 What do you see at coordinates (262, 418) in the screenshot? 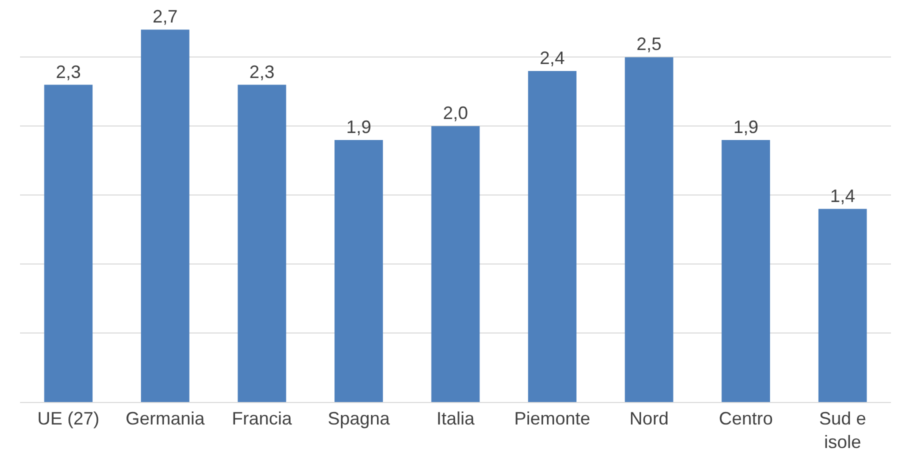
I see `x-tick-label: Francia` at bounding box center [262, 418].